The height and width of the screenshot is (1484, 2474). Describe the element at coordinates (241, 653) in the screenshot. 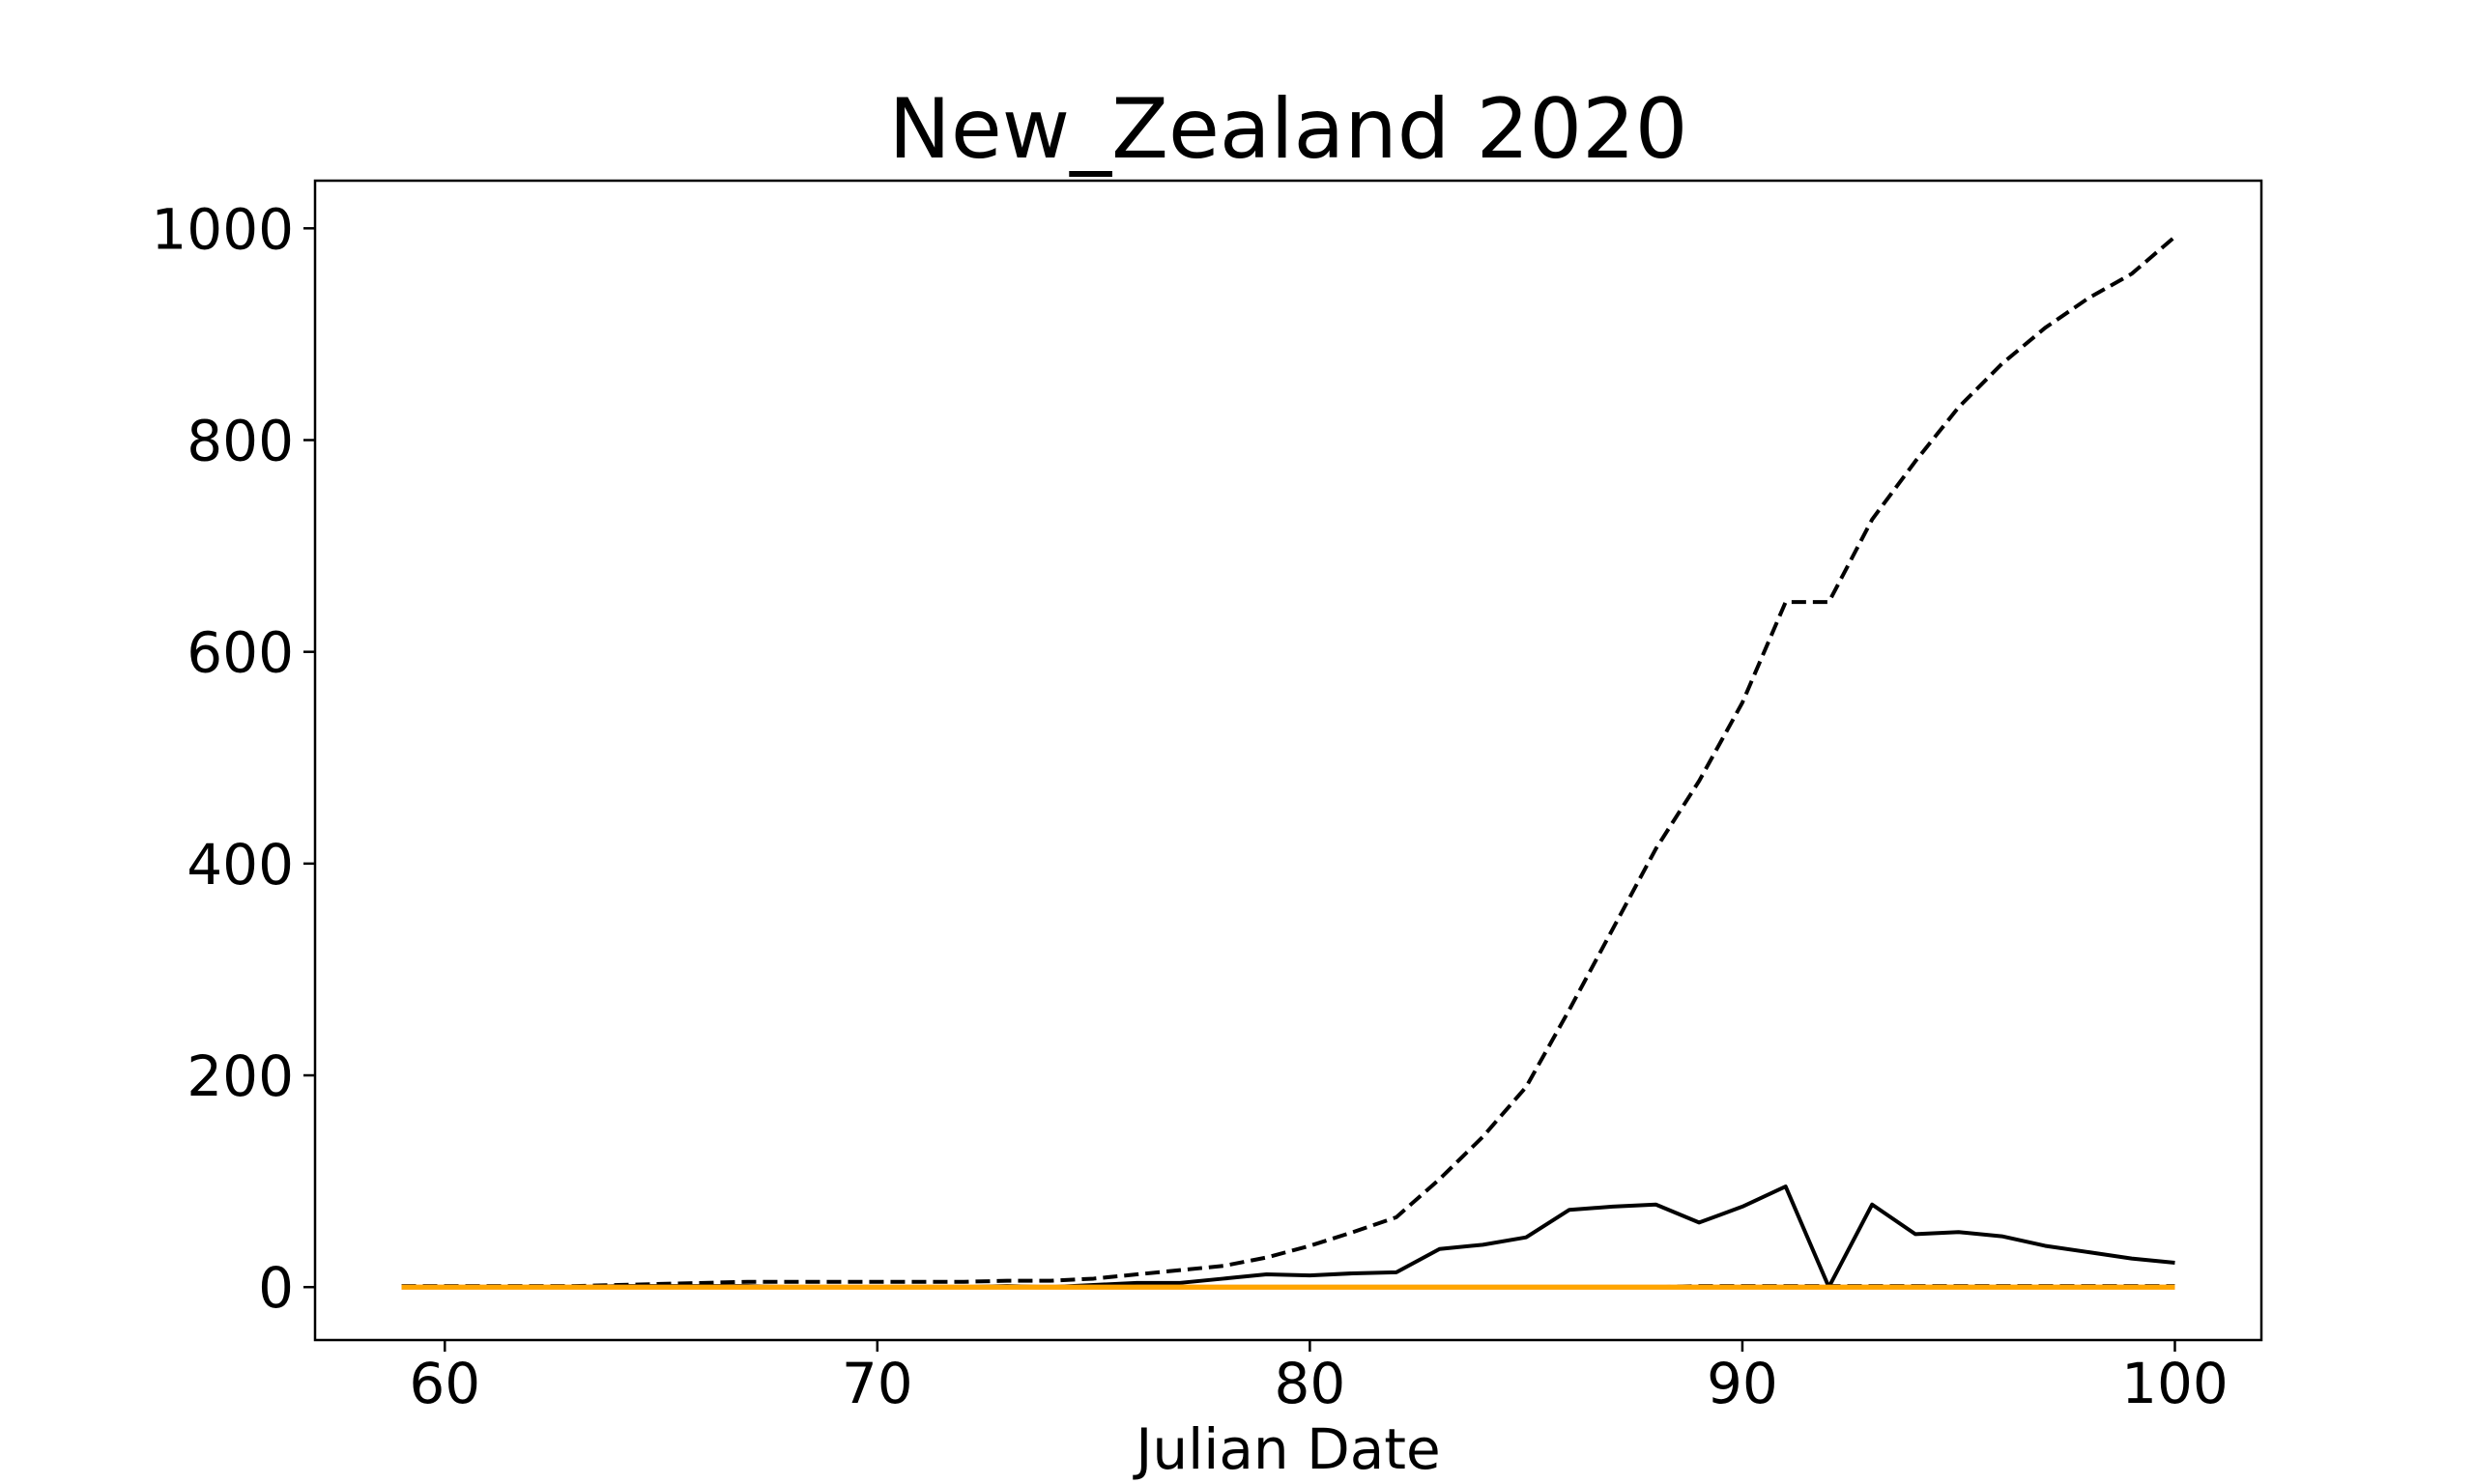

I see `y-tick-label: 600` at that location.